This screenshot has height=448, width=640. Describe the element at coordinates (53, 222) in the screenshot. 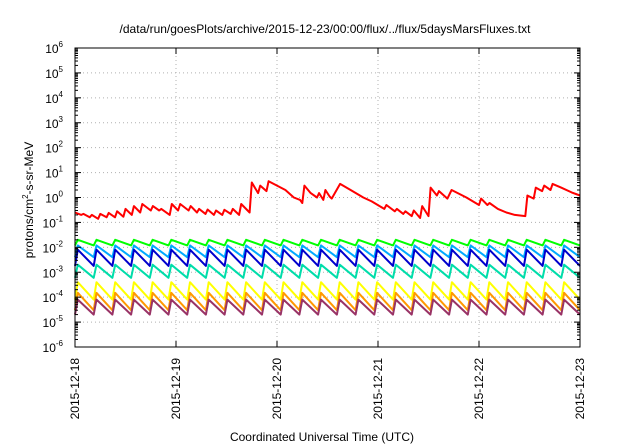

I see `y-tick-label: 10⁻¹` at that location.